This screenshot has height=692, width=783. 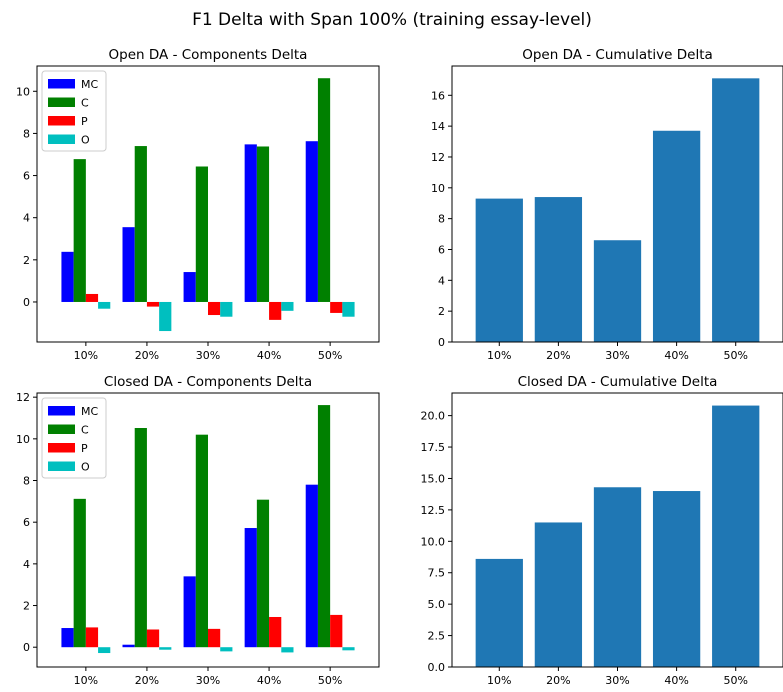 I want to click on y-tick-label: 2.5, so click(x=437, y=636).